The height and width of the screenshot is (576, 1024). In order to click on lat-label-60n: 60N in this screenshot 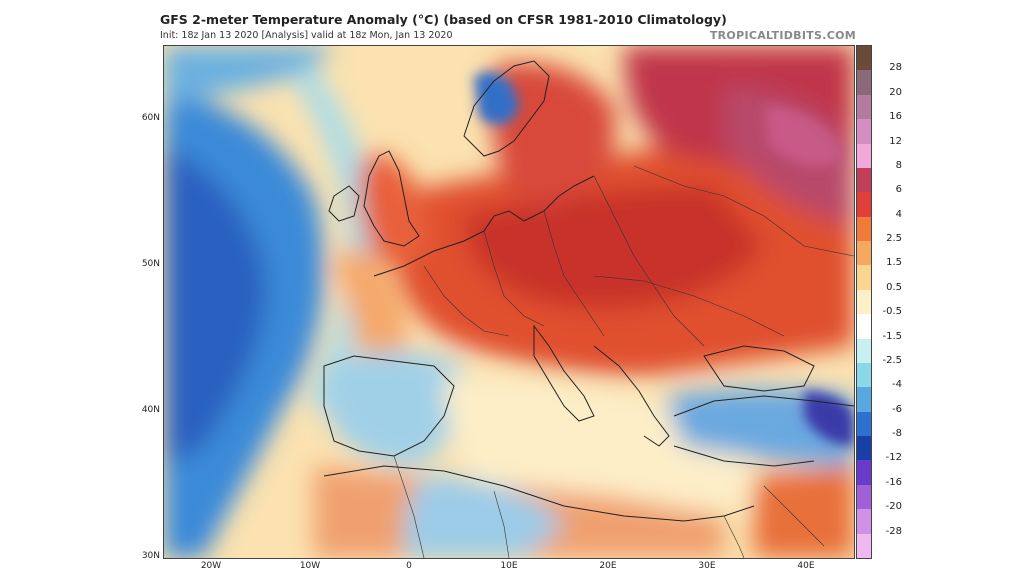, I will do `click(150, 118)`.